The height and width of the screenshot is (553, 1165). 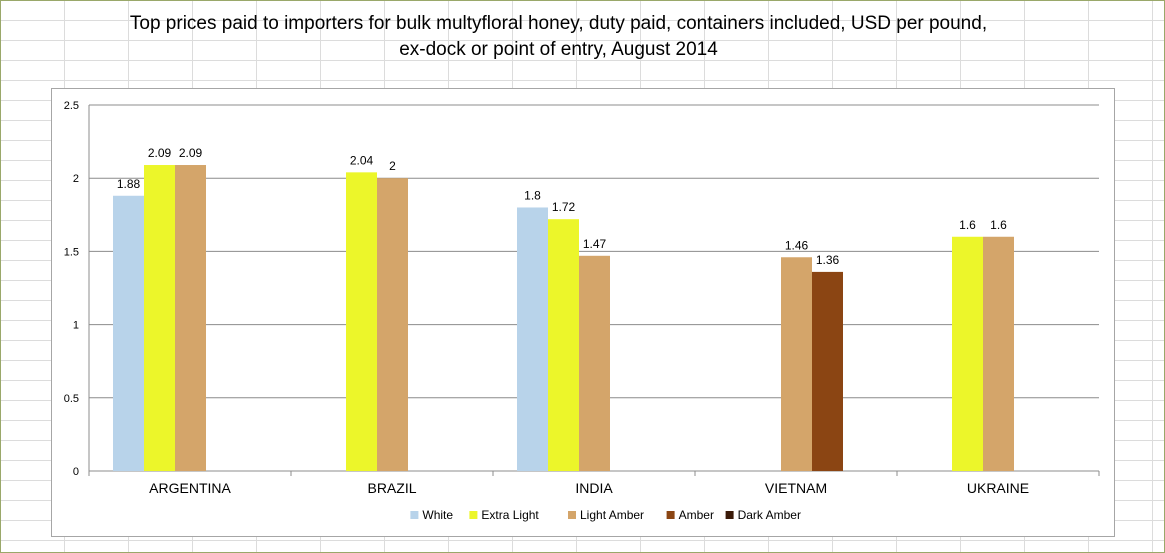 I want to click on y-tick-label: 0, so click(x=76, y=472).